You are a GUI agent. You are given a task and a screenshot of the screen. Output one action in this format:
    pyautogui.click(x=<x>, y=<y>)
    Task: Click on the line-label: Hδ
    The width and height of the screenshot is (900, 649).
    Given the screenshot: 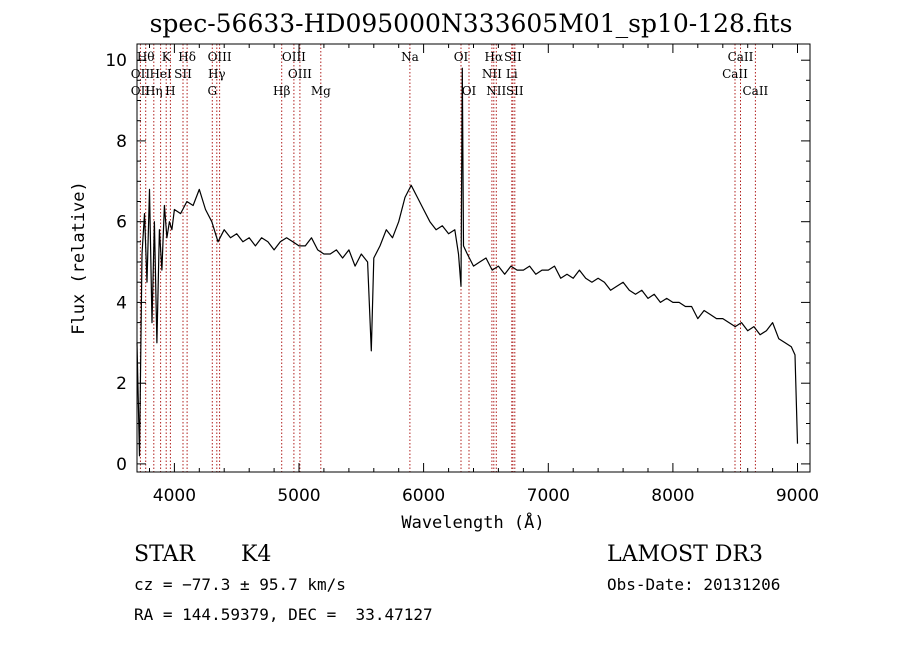 What is the action you would take?
    pyautogui.click(x=187, y=57)
    